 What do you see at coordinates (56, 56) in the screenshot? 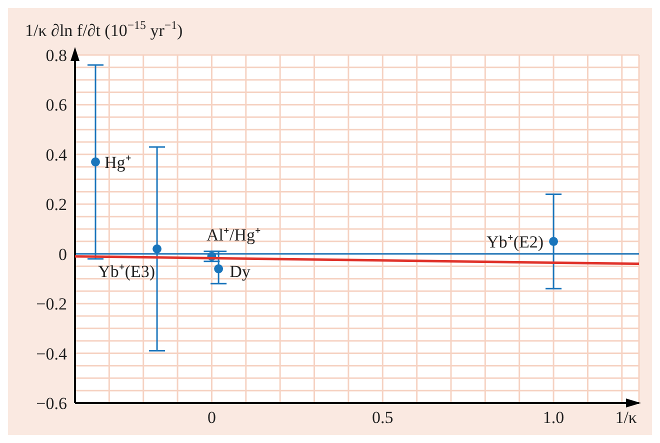
I see `y-tick-label: 0.8` at bounding box center [56, 56].